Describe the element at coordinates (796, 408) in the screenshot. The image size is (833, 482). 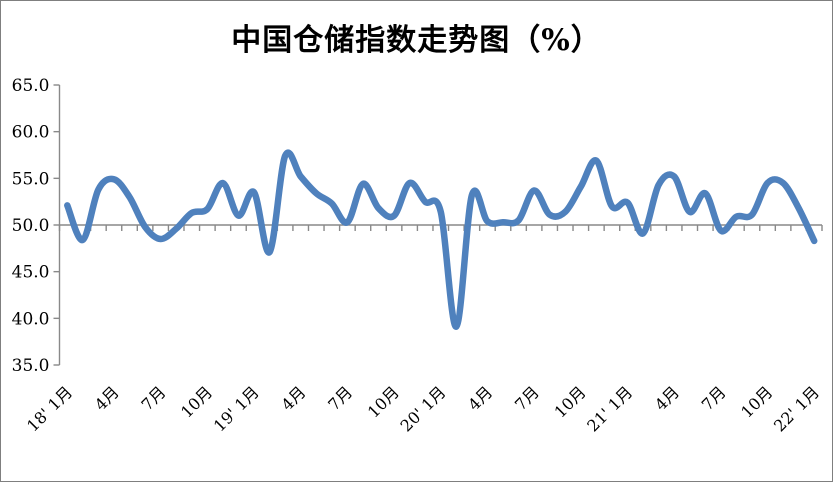
I see `x-tick-label: 22' 1月` at that location.